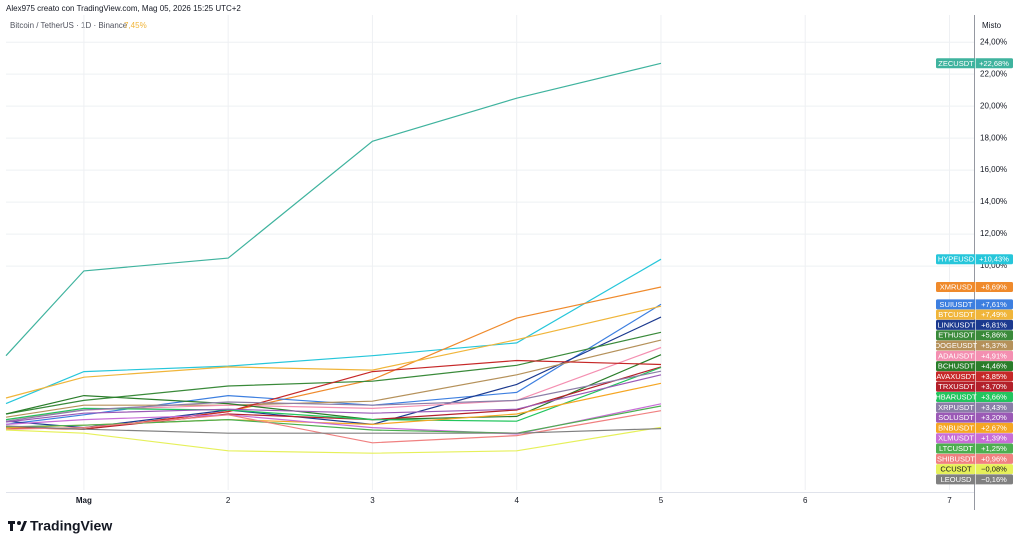 Image resolution: width=1024 pixels, height=545 pixels. What do you see at coordinates (956, 448) in the screenshot?
I see `tag-name: LTCUSDT` at bounding box center [956, 448].